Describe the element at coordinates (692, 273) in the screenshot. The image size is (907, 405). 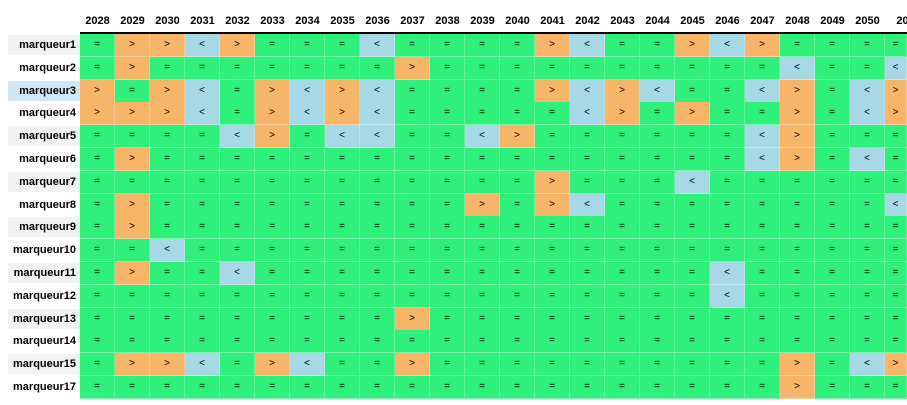
I see `cell-marqueur11-2045: =` at that location.